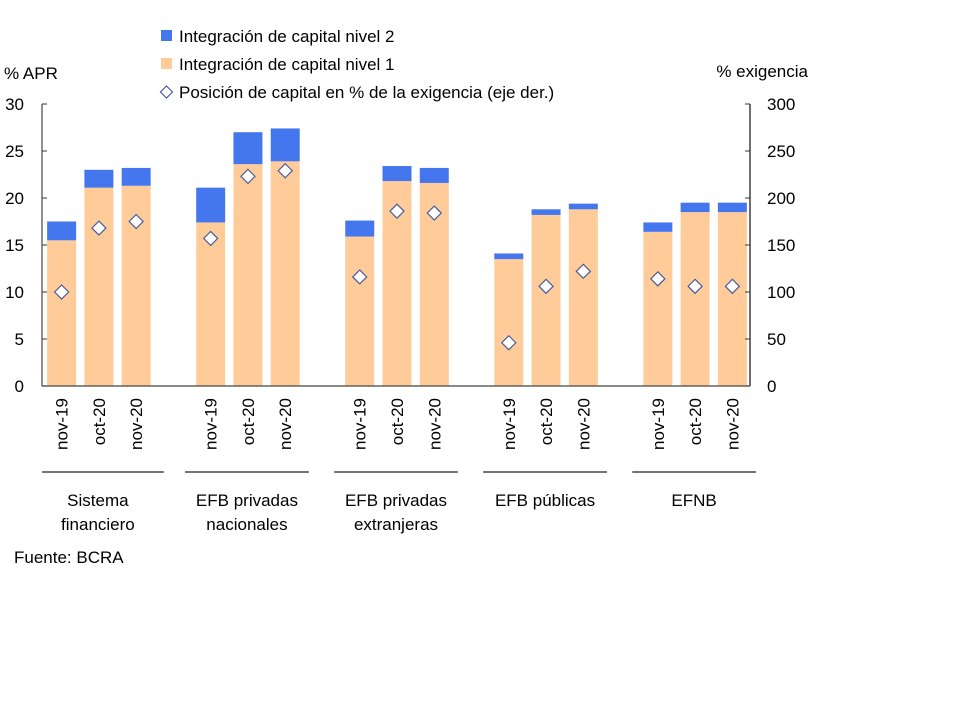 The width and height of the screenshot is (960, 720). I want to click on group-label: Sistema, so click(98, 500).